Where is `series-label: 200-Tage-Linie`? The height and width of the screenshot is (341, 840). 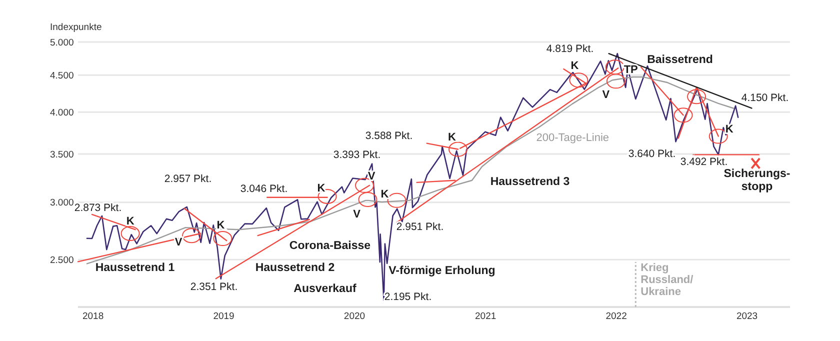
series-label: 200-Tage-Linie is located at coordinates (573, 138).